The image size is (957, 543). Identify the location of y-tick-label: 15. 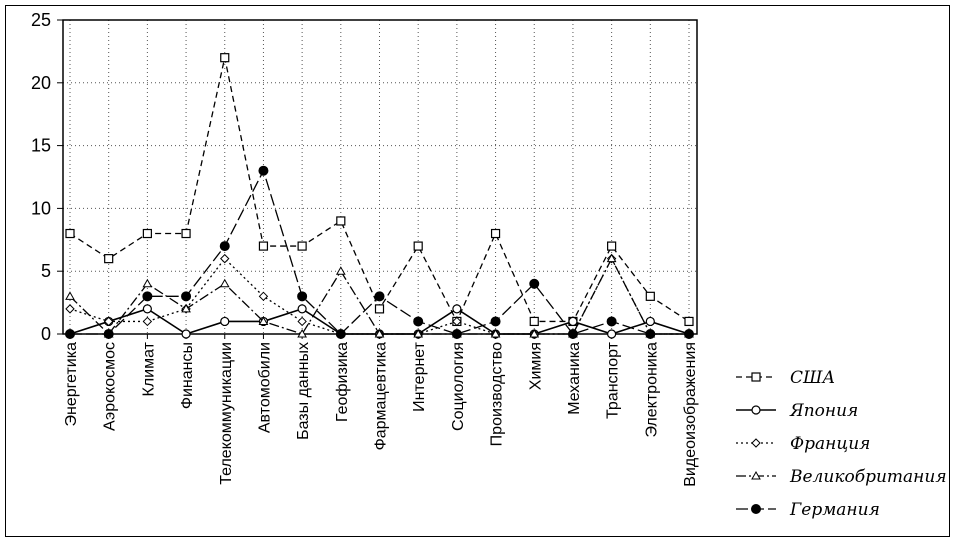
(41, 146).